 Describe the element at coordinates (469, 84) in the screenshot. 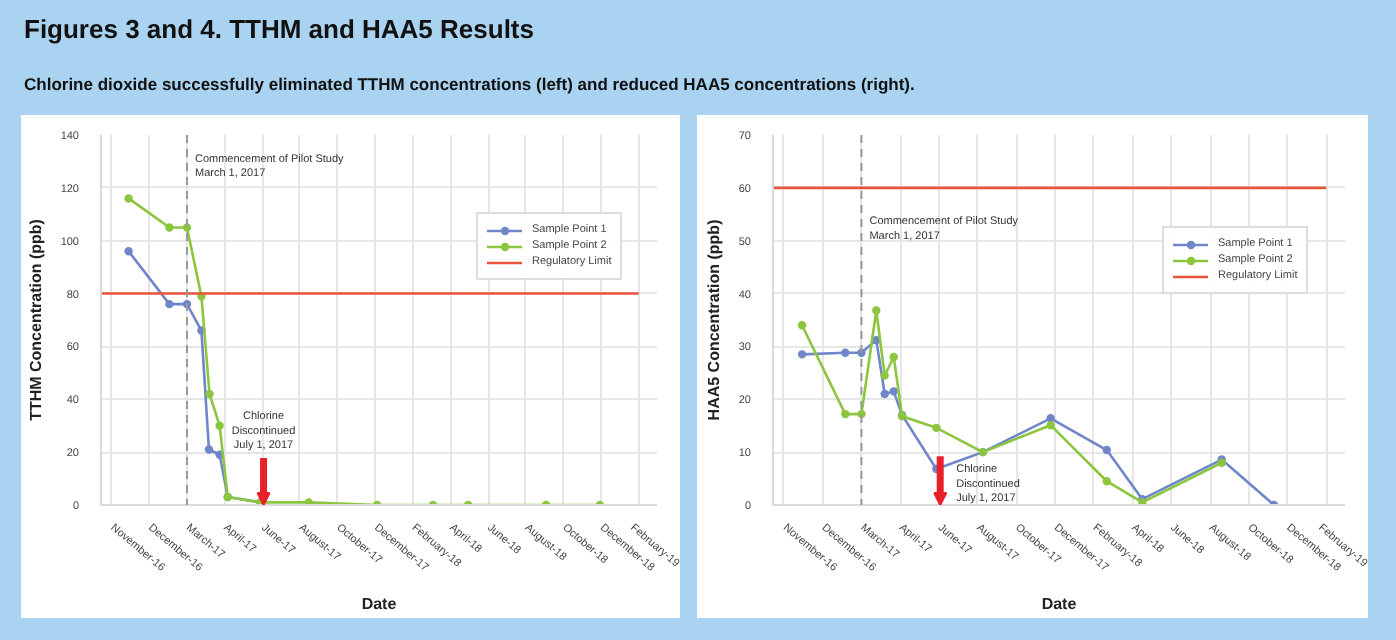

I see `chart-subtitle: Chlorine dioxide successfully eliminated TTHM concentrations (left) and reduced HAA5 concentrations (right).` at that location.